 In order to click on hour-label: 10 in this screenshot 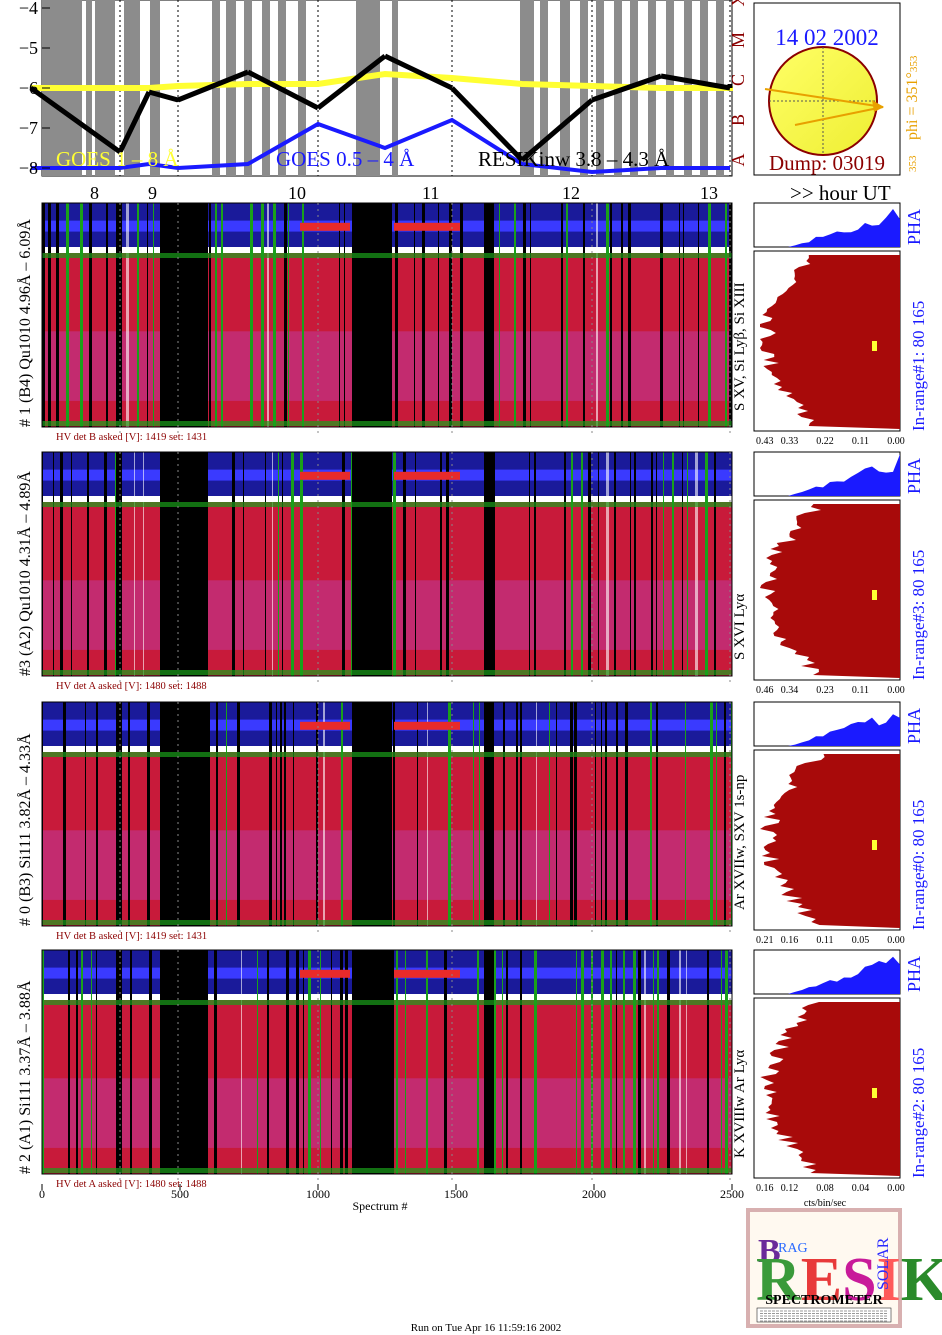, I will do `click(297, 193)`.